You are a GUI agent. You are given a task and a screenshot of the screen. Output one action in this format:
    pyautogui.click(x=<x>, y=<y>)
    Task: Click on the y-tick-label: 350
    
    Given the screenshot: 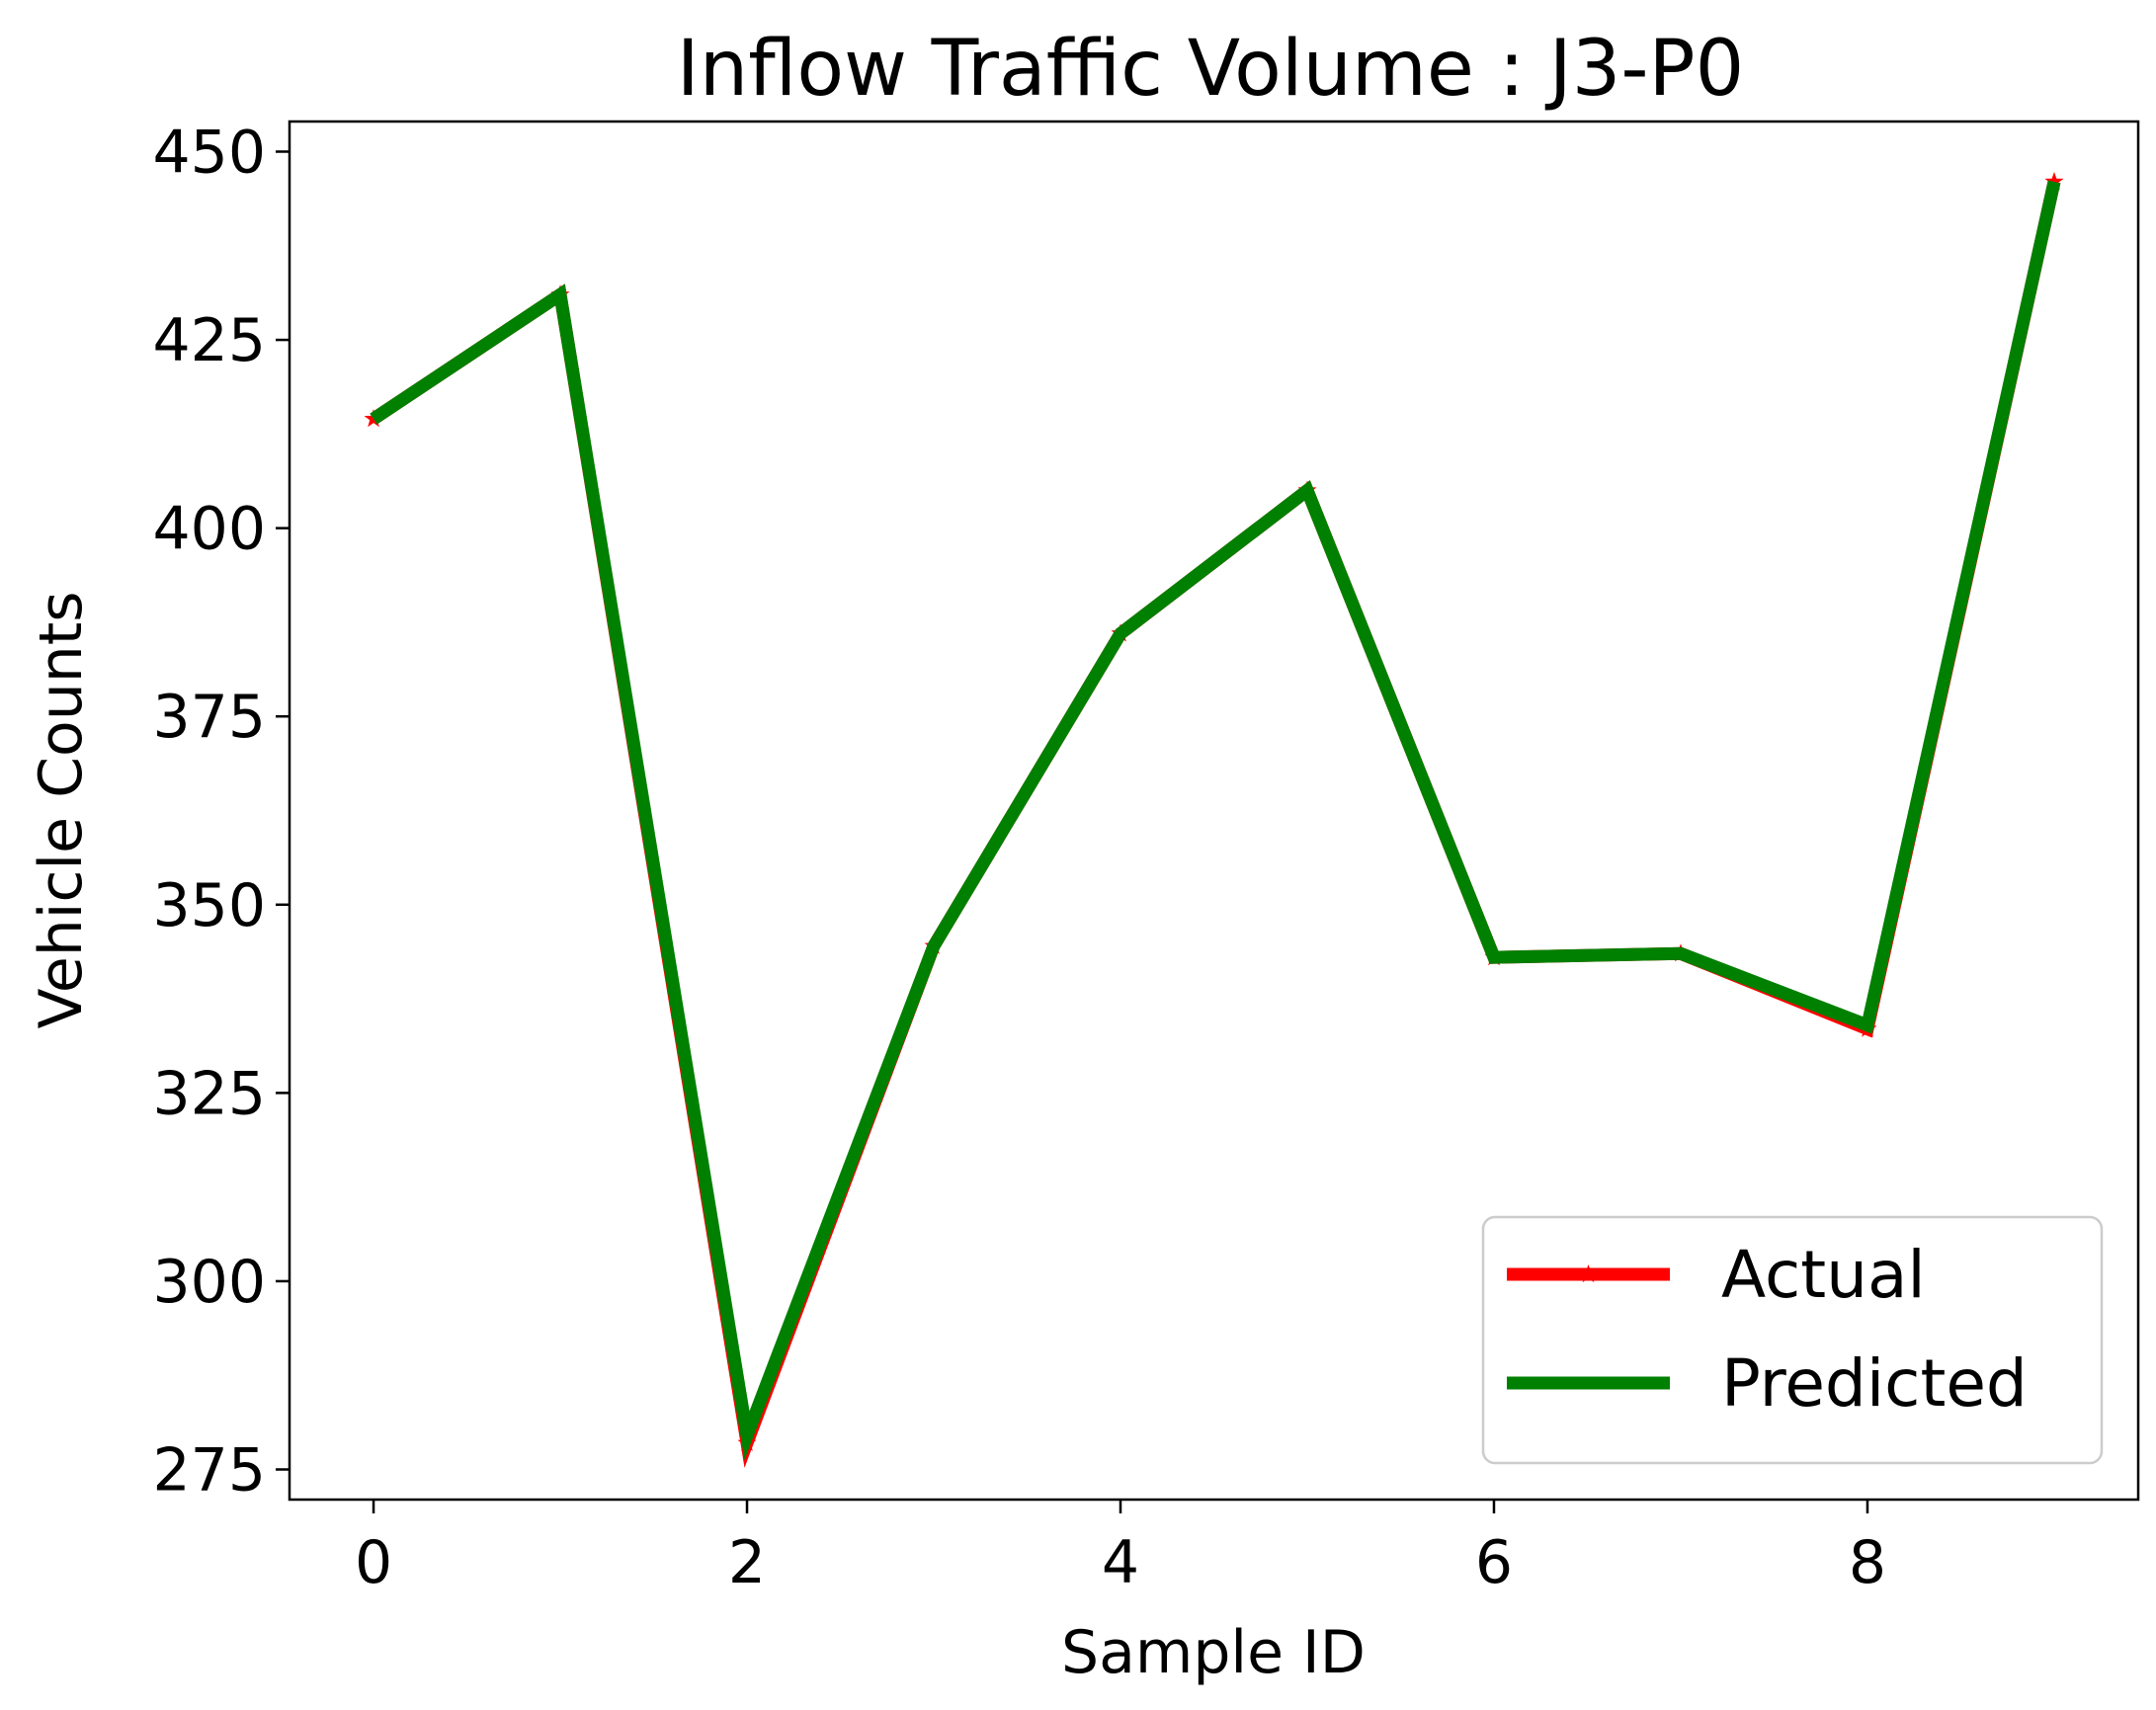 What is the action you would take?
    pyautogui.click(x=209, y=906)
    